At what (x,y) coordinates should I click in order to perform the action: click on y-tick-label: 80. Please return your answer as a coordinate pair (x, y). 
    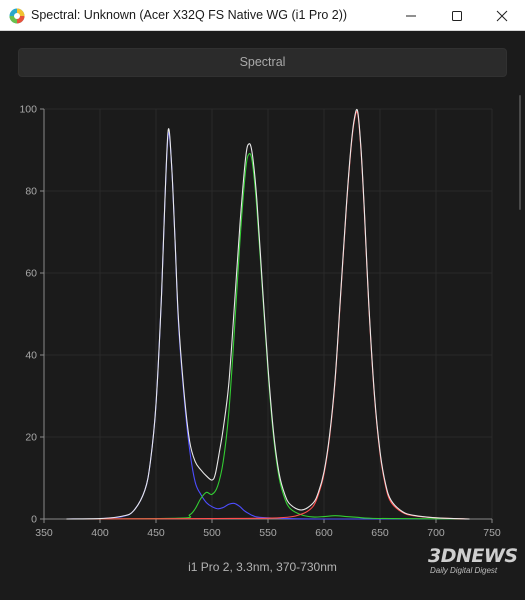
    Looking at the image, I should click on (31, 192).